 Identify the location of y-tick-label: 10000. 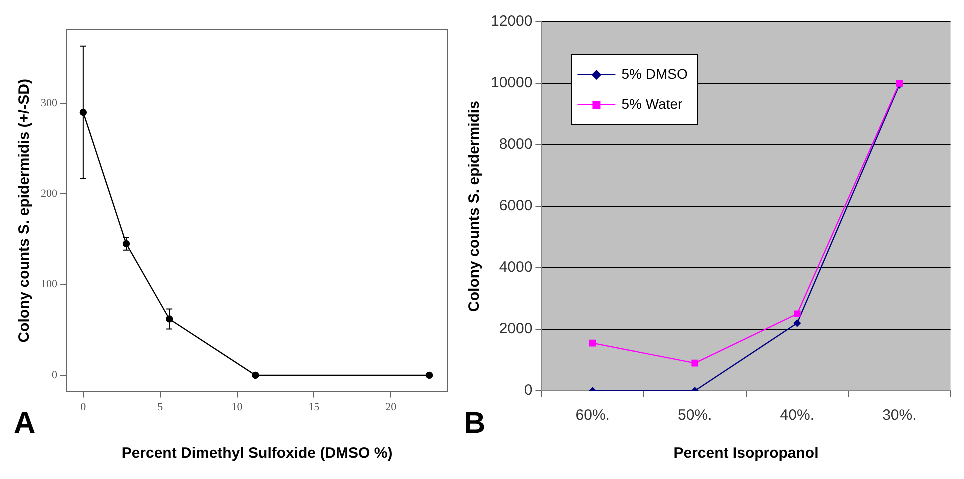
(511, 83).